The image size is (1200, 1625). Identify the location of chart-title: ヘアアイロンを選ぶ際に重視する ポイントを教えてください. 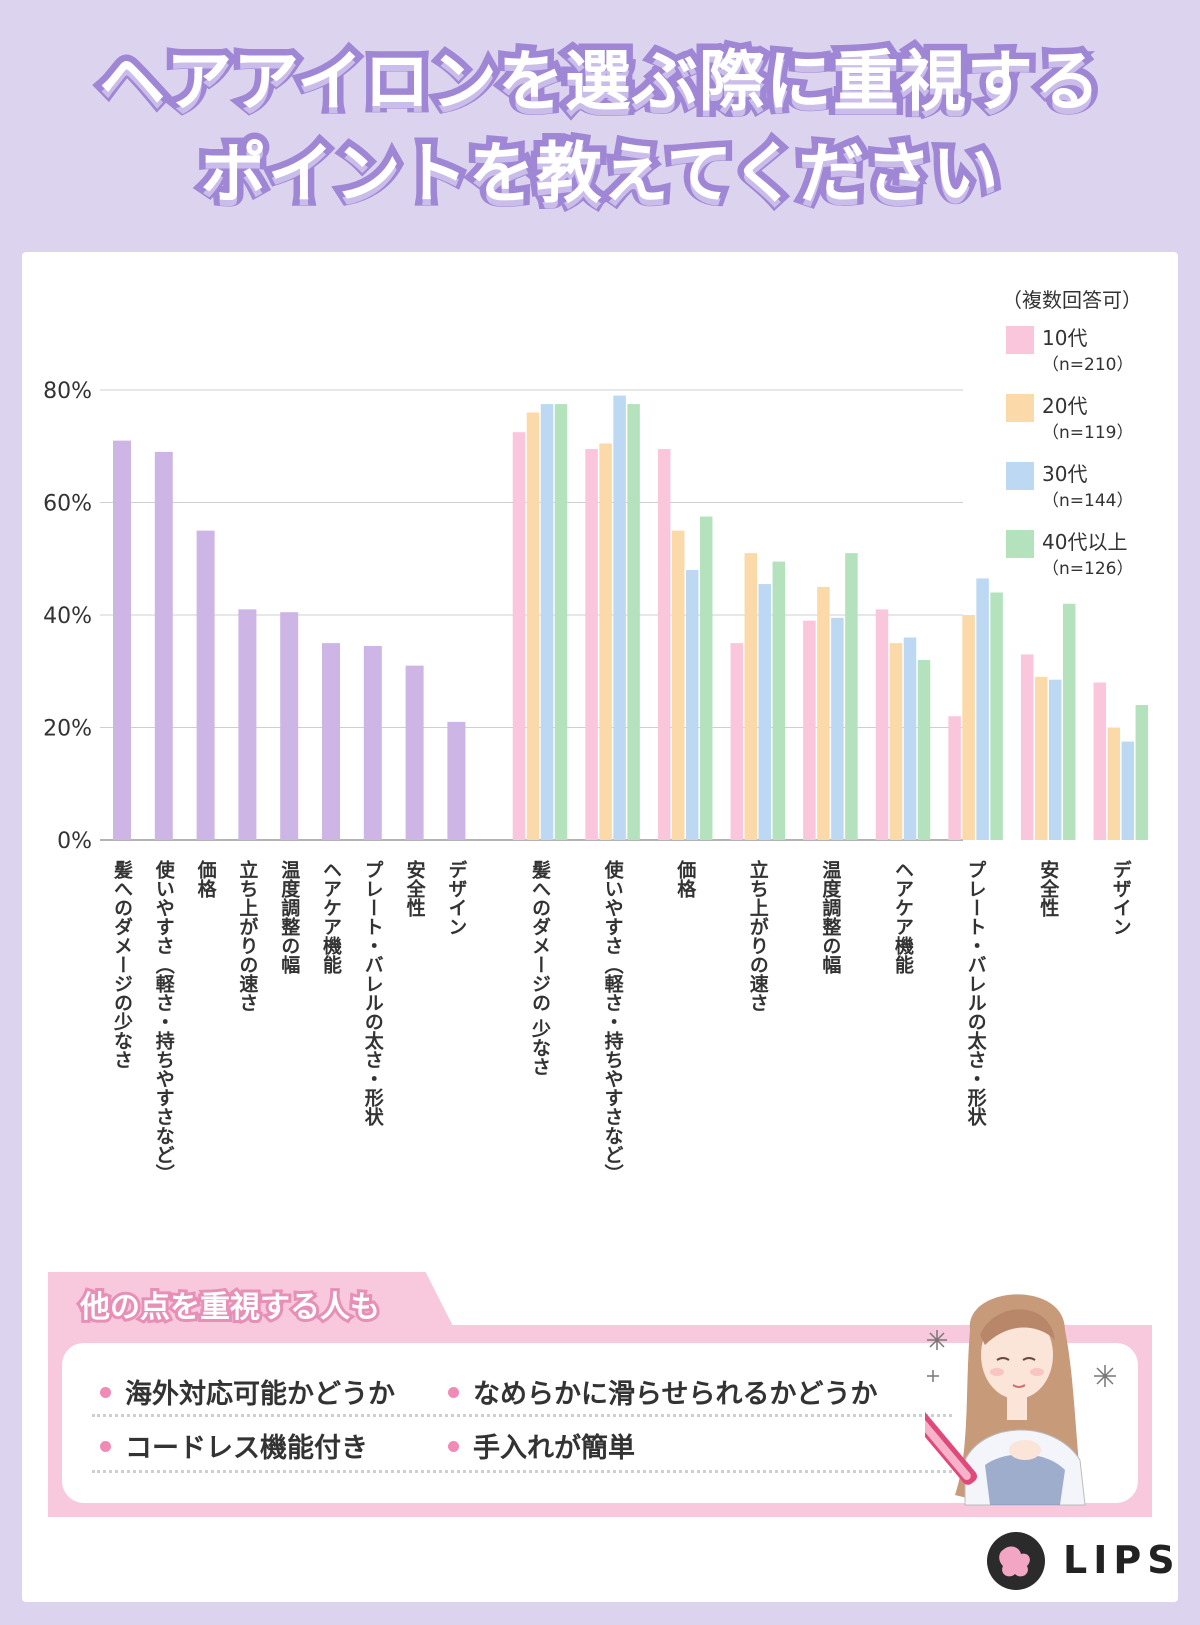
(600, 128).